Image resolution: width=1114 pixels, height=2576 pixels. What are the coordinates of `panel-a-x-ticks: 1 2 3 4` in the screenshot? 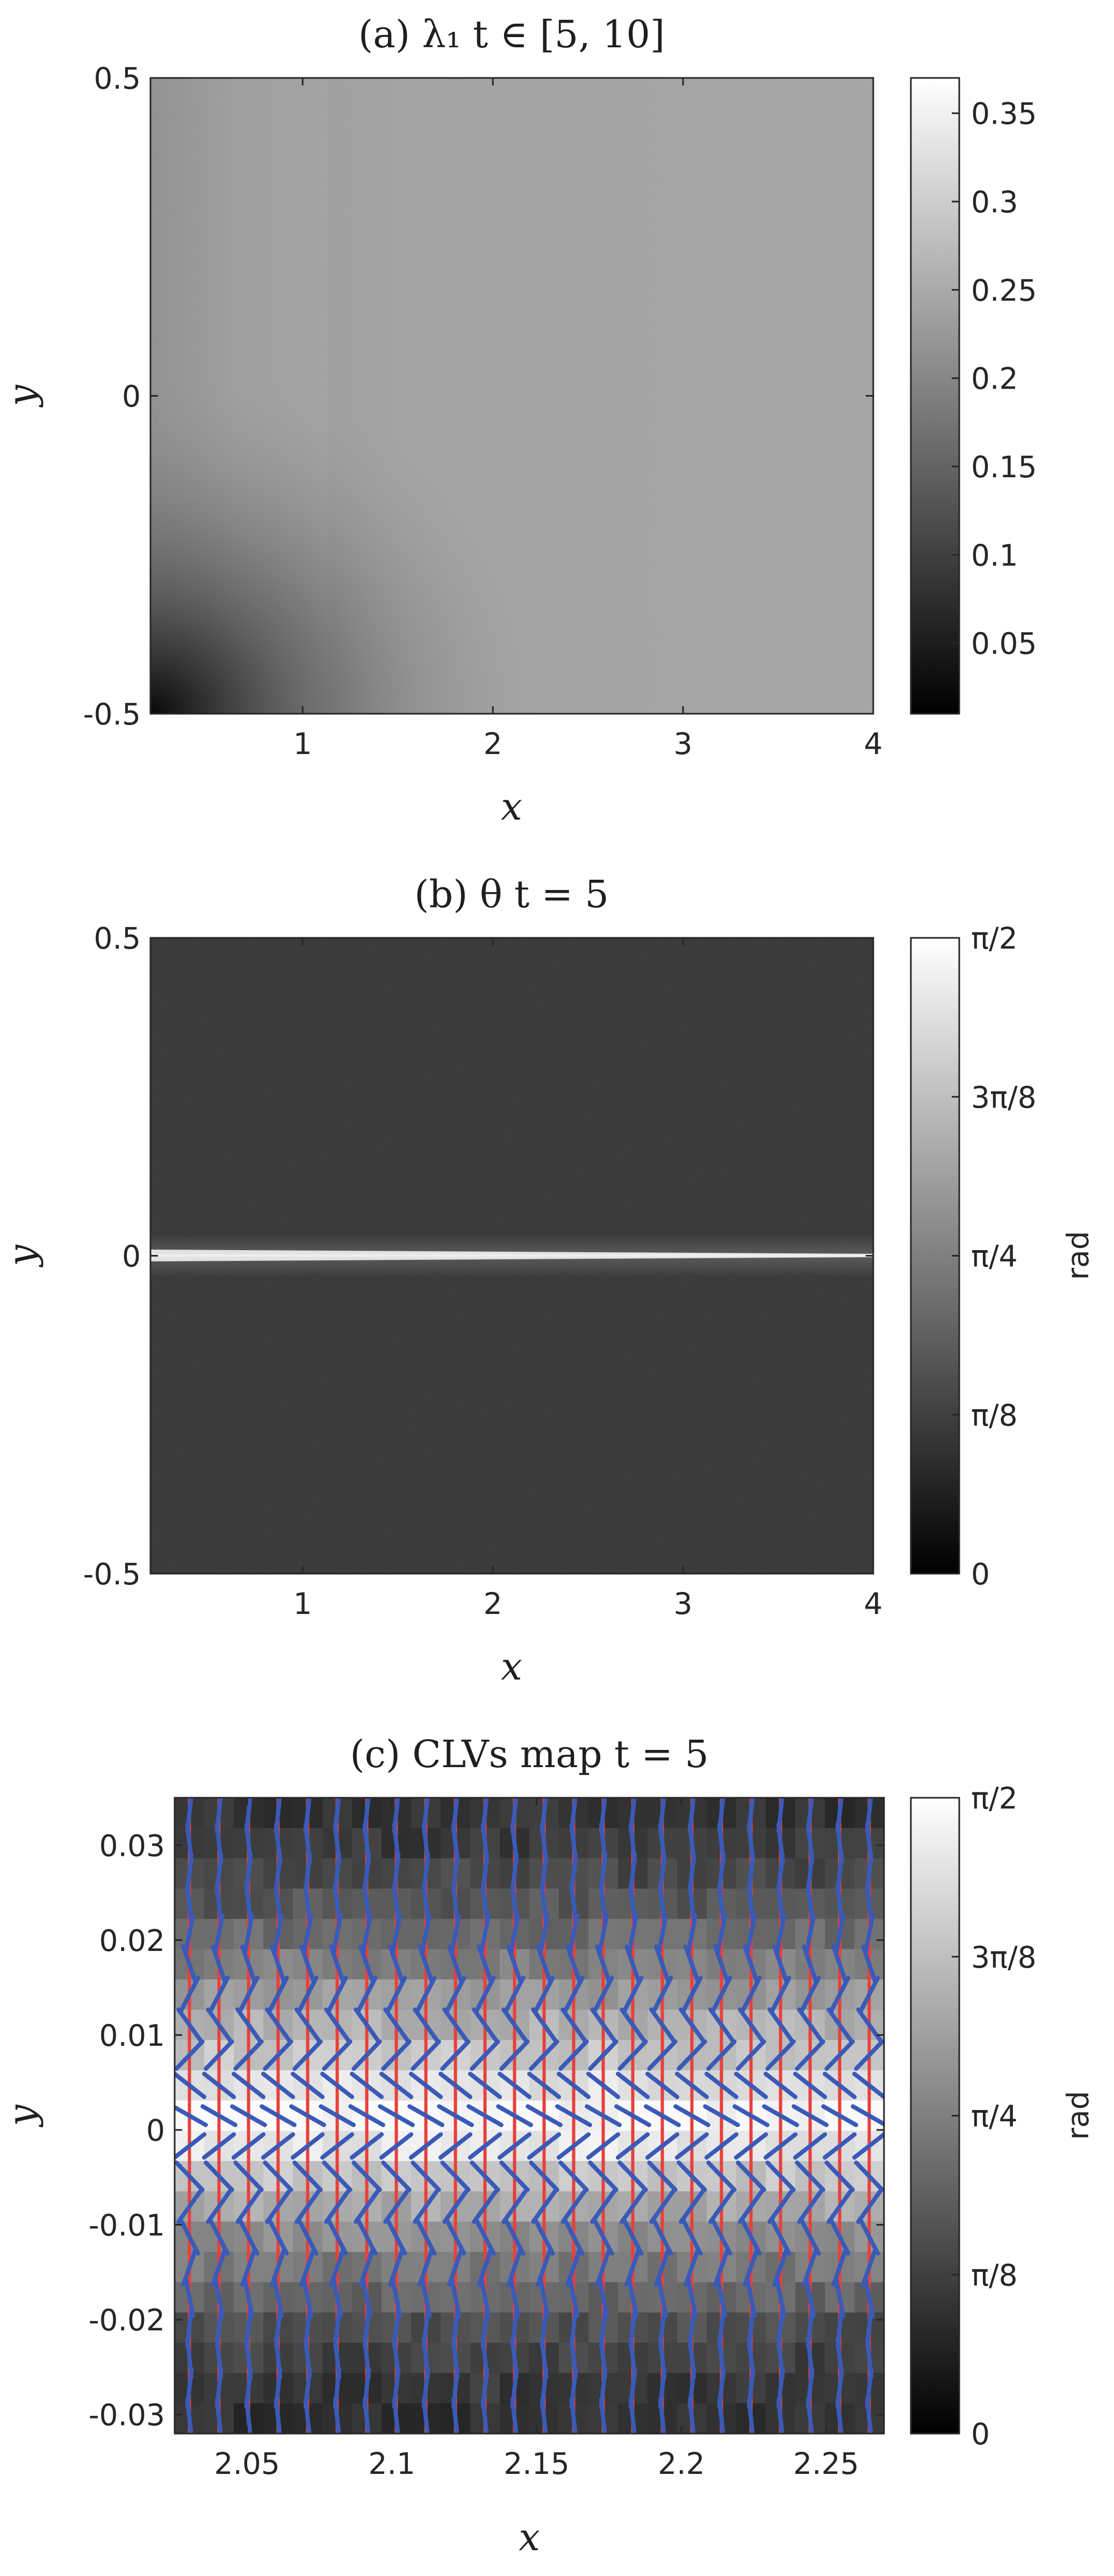 It's located at (588, 419).